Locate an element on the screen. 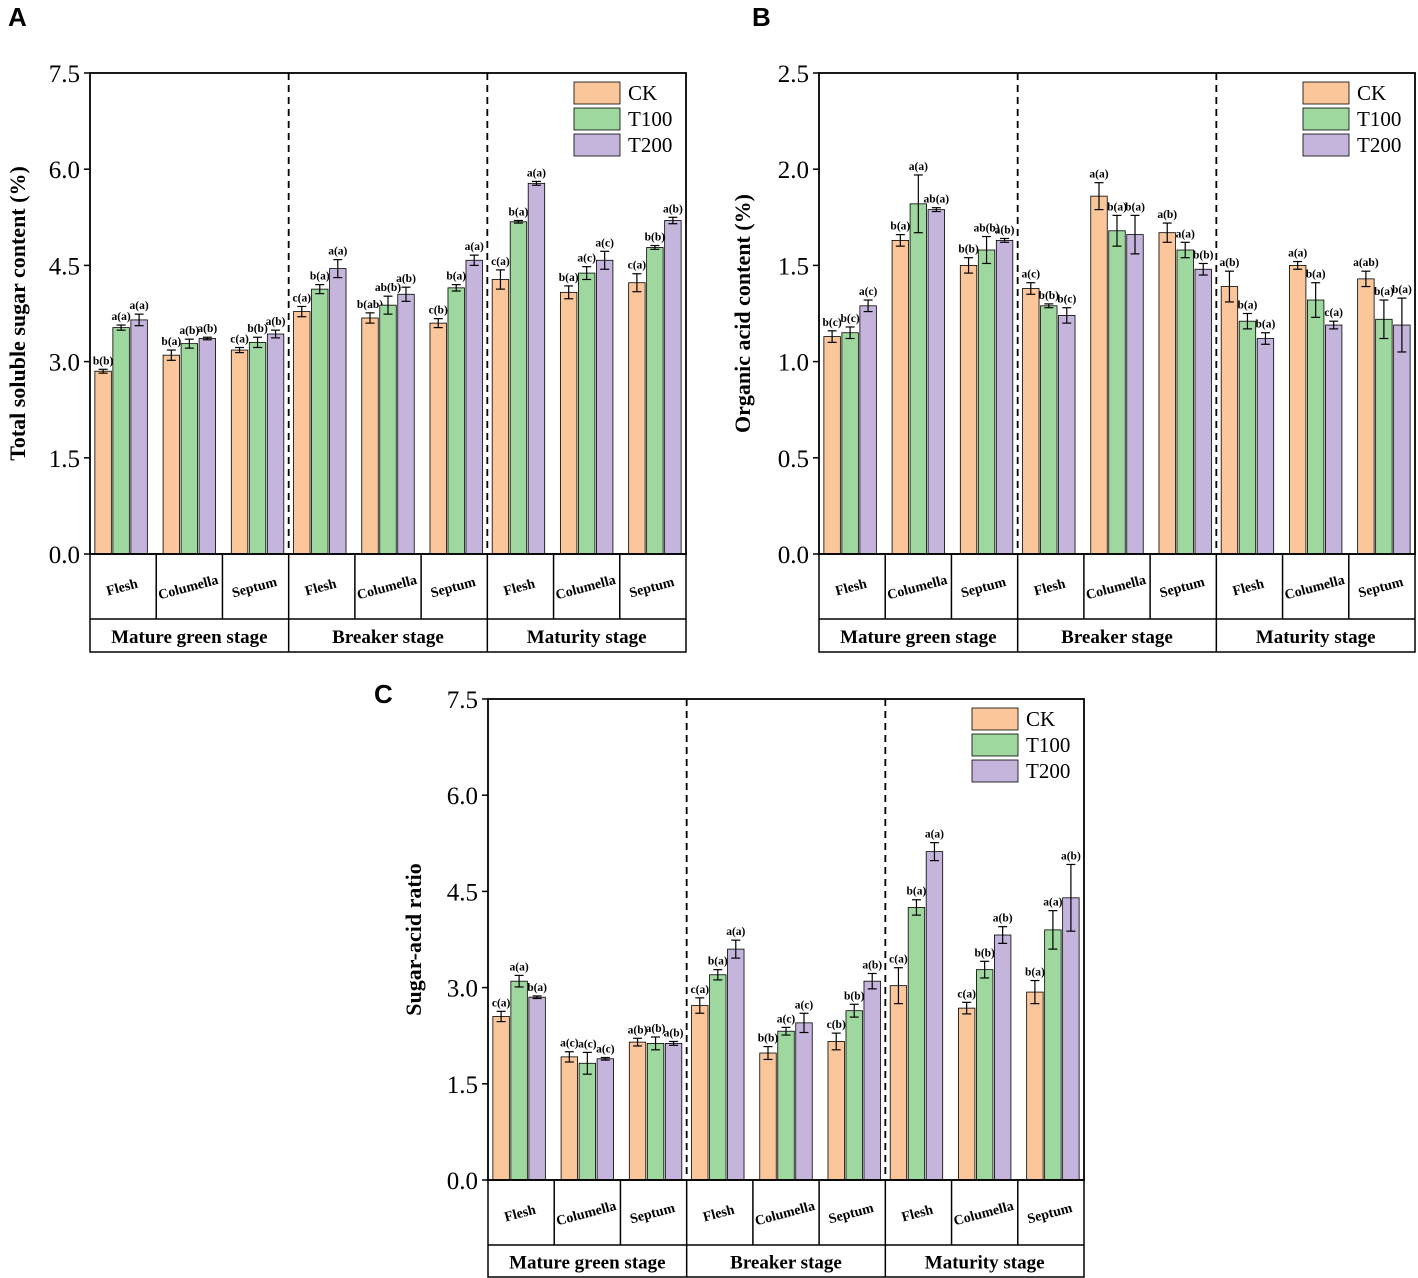 This screenshot has width=1418, height=1278. y-tick-label: 2.5 is located at coordinates (793, 74).